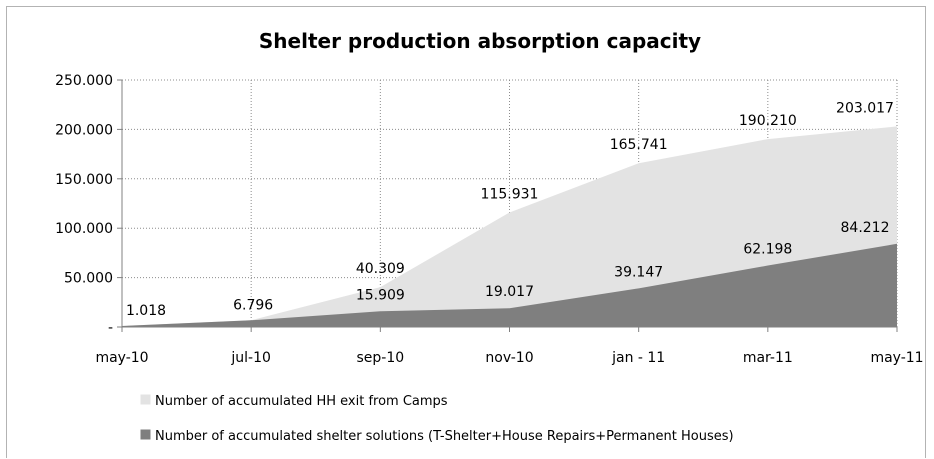  What do you see at coordinates (480, 41) in the screenshot?
I see `chart-title: Shelter production absorption capacity` at bounding box center [480, 41].